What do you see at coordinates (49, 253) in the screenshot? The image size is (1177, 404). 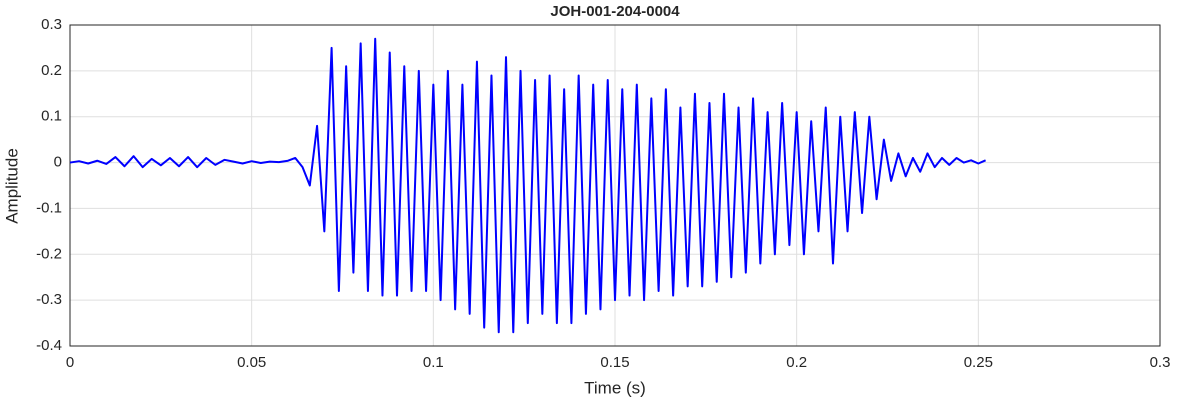 I see `y-tick-label: -0.2` at bounding box center [49, 253].